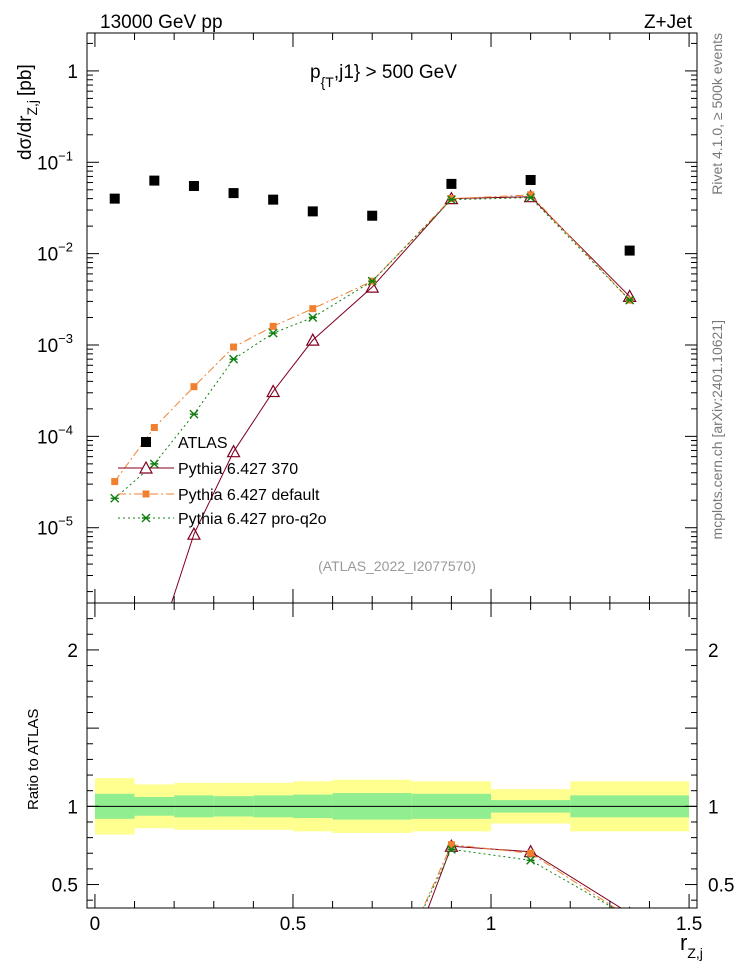 This screenshot has width=746, height=972. Describe the element at coordinates (65, 338) in the screenshot. I see `y-tick-label-exponent: −3` at that location.